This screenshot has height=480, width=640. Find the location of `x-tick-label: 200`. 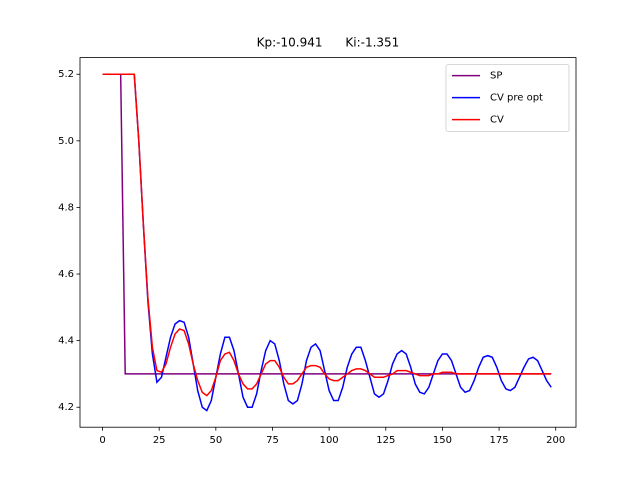

x-tick-label: 200 is located at coordinates (555, 440).